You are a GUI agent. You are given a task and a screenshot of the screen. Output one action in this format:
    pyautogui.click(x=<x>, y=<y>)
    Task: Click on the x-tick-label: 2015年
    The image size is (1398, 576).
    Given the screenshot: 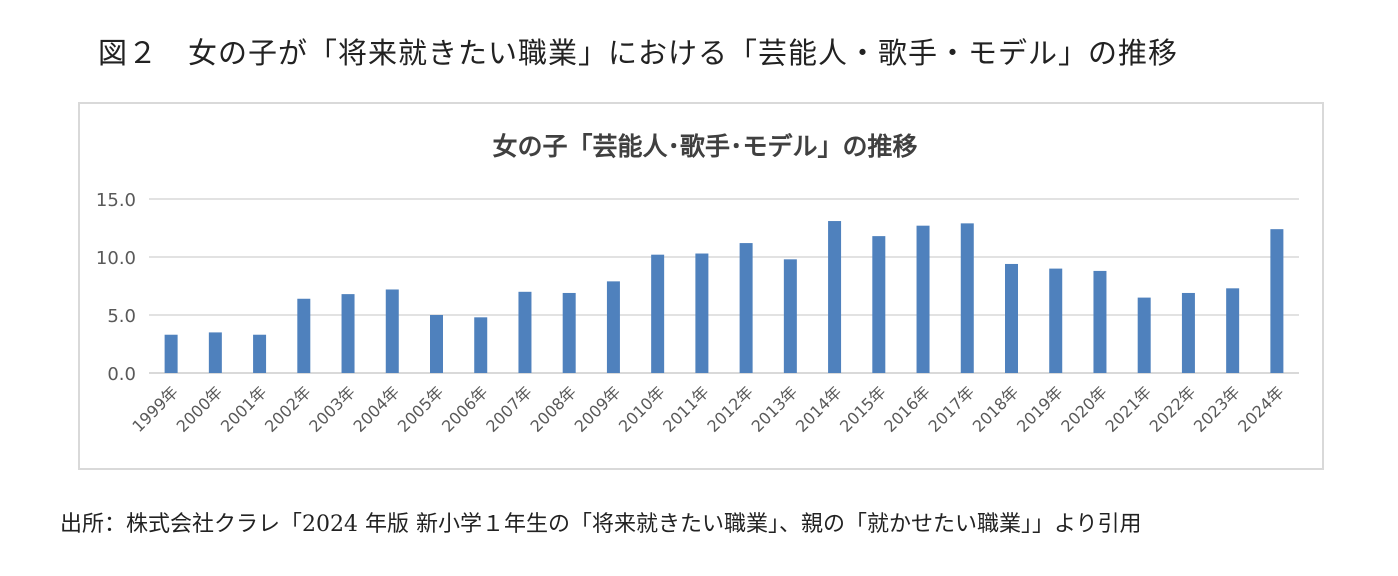 What is the action you would take?
    pyautogui.click(x=863, y=409)
    